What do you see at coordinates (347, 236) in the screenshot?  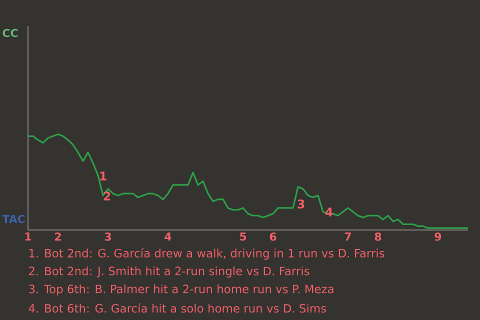 I see `x-tick-label: 7` at bounding box center [347, 236].